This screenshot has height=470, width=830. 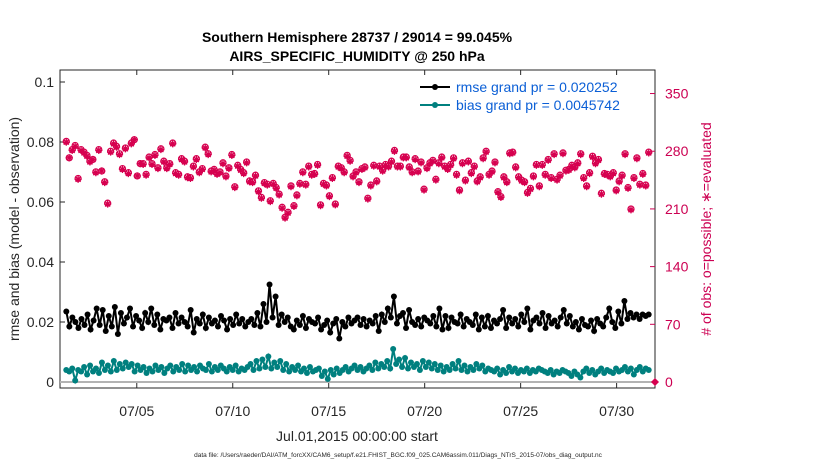 I want to click on x-tick-label: 07/25, so click(x=520, y=411).